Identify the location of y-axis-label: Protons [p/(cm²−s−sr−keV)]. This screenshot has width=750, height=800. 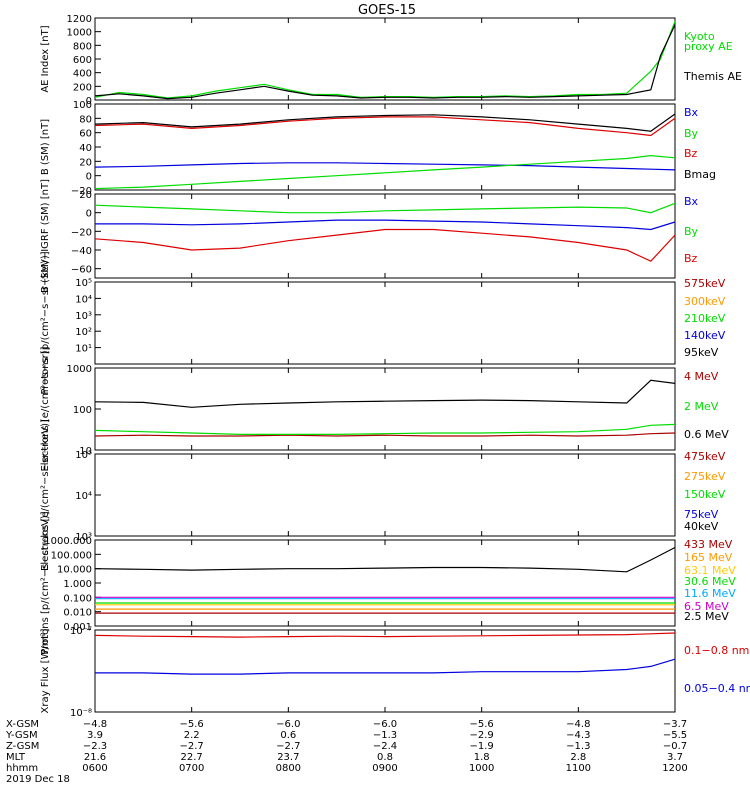
(45, 582).